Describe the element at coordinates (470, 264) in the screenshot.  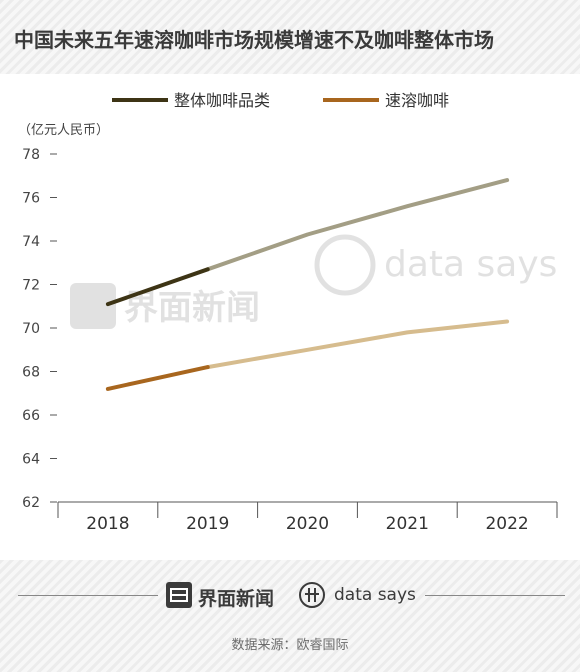
I see `watermark-datasays-text: data says` at that location.